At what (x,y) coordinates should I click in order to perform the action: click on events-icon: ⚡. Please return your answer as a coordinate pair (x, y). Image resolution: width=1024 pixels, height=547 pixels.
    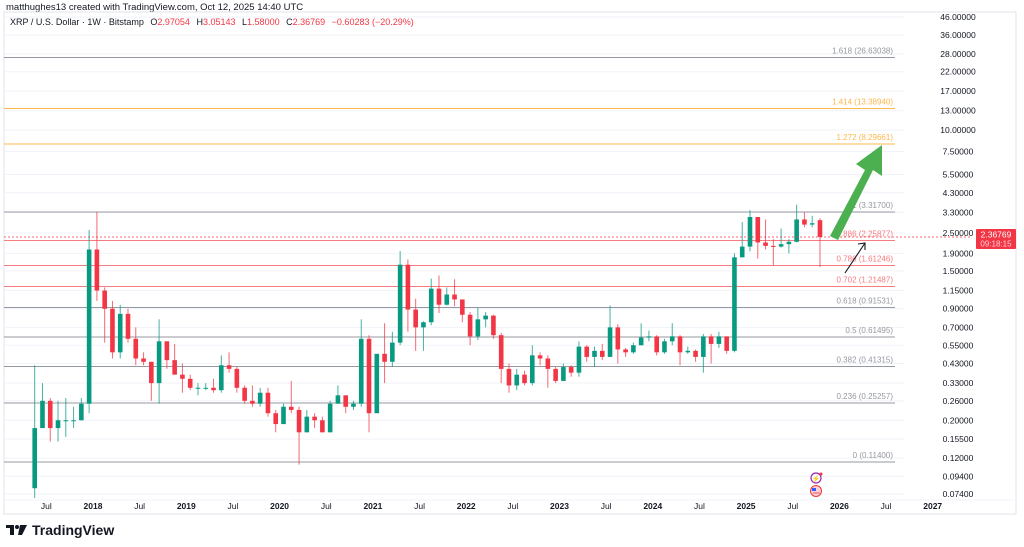
    Looking at the image, I should click on (816, 478).